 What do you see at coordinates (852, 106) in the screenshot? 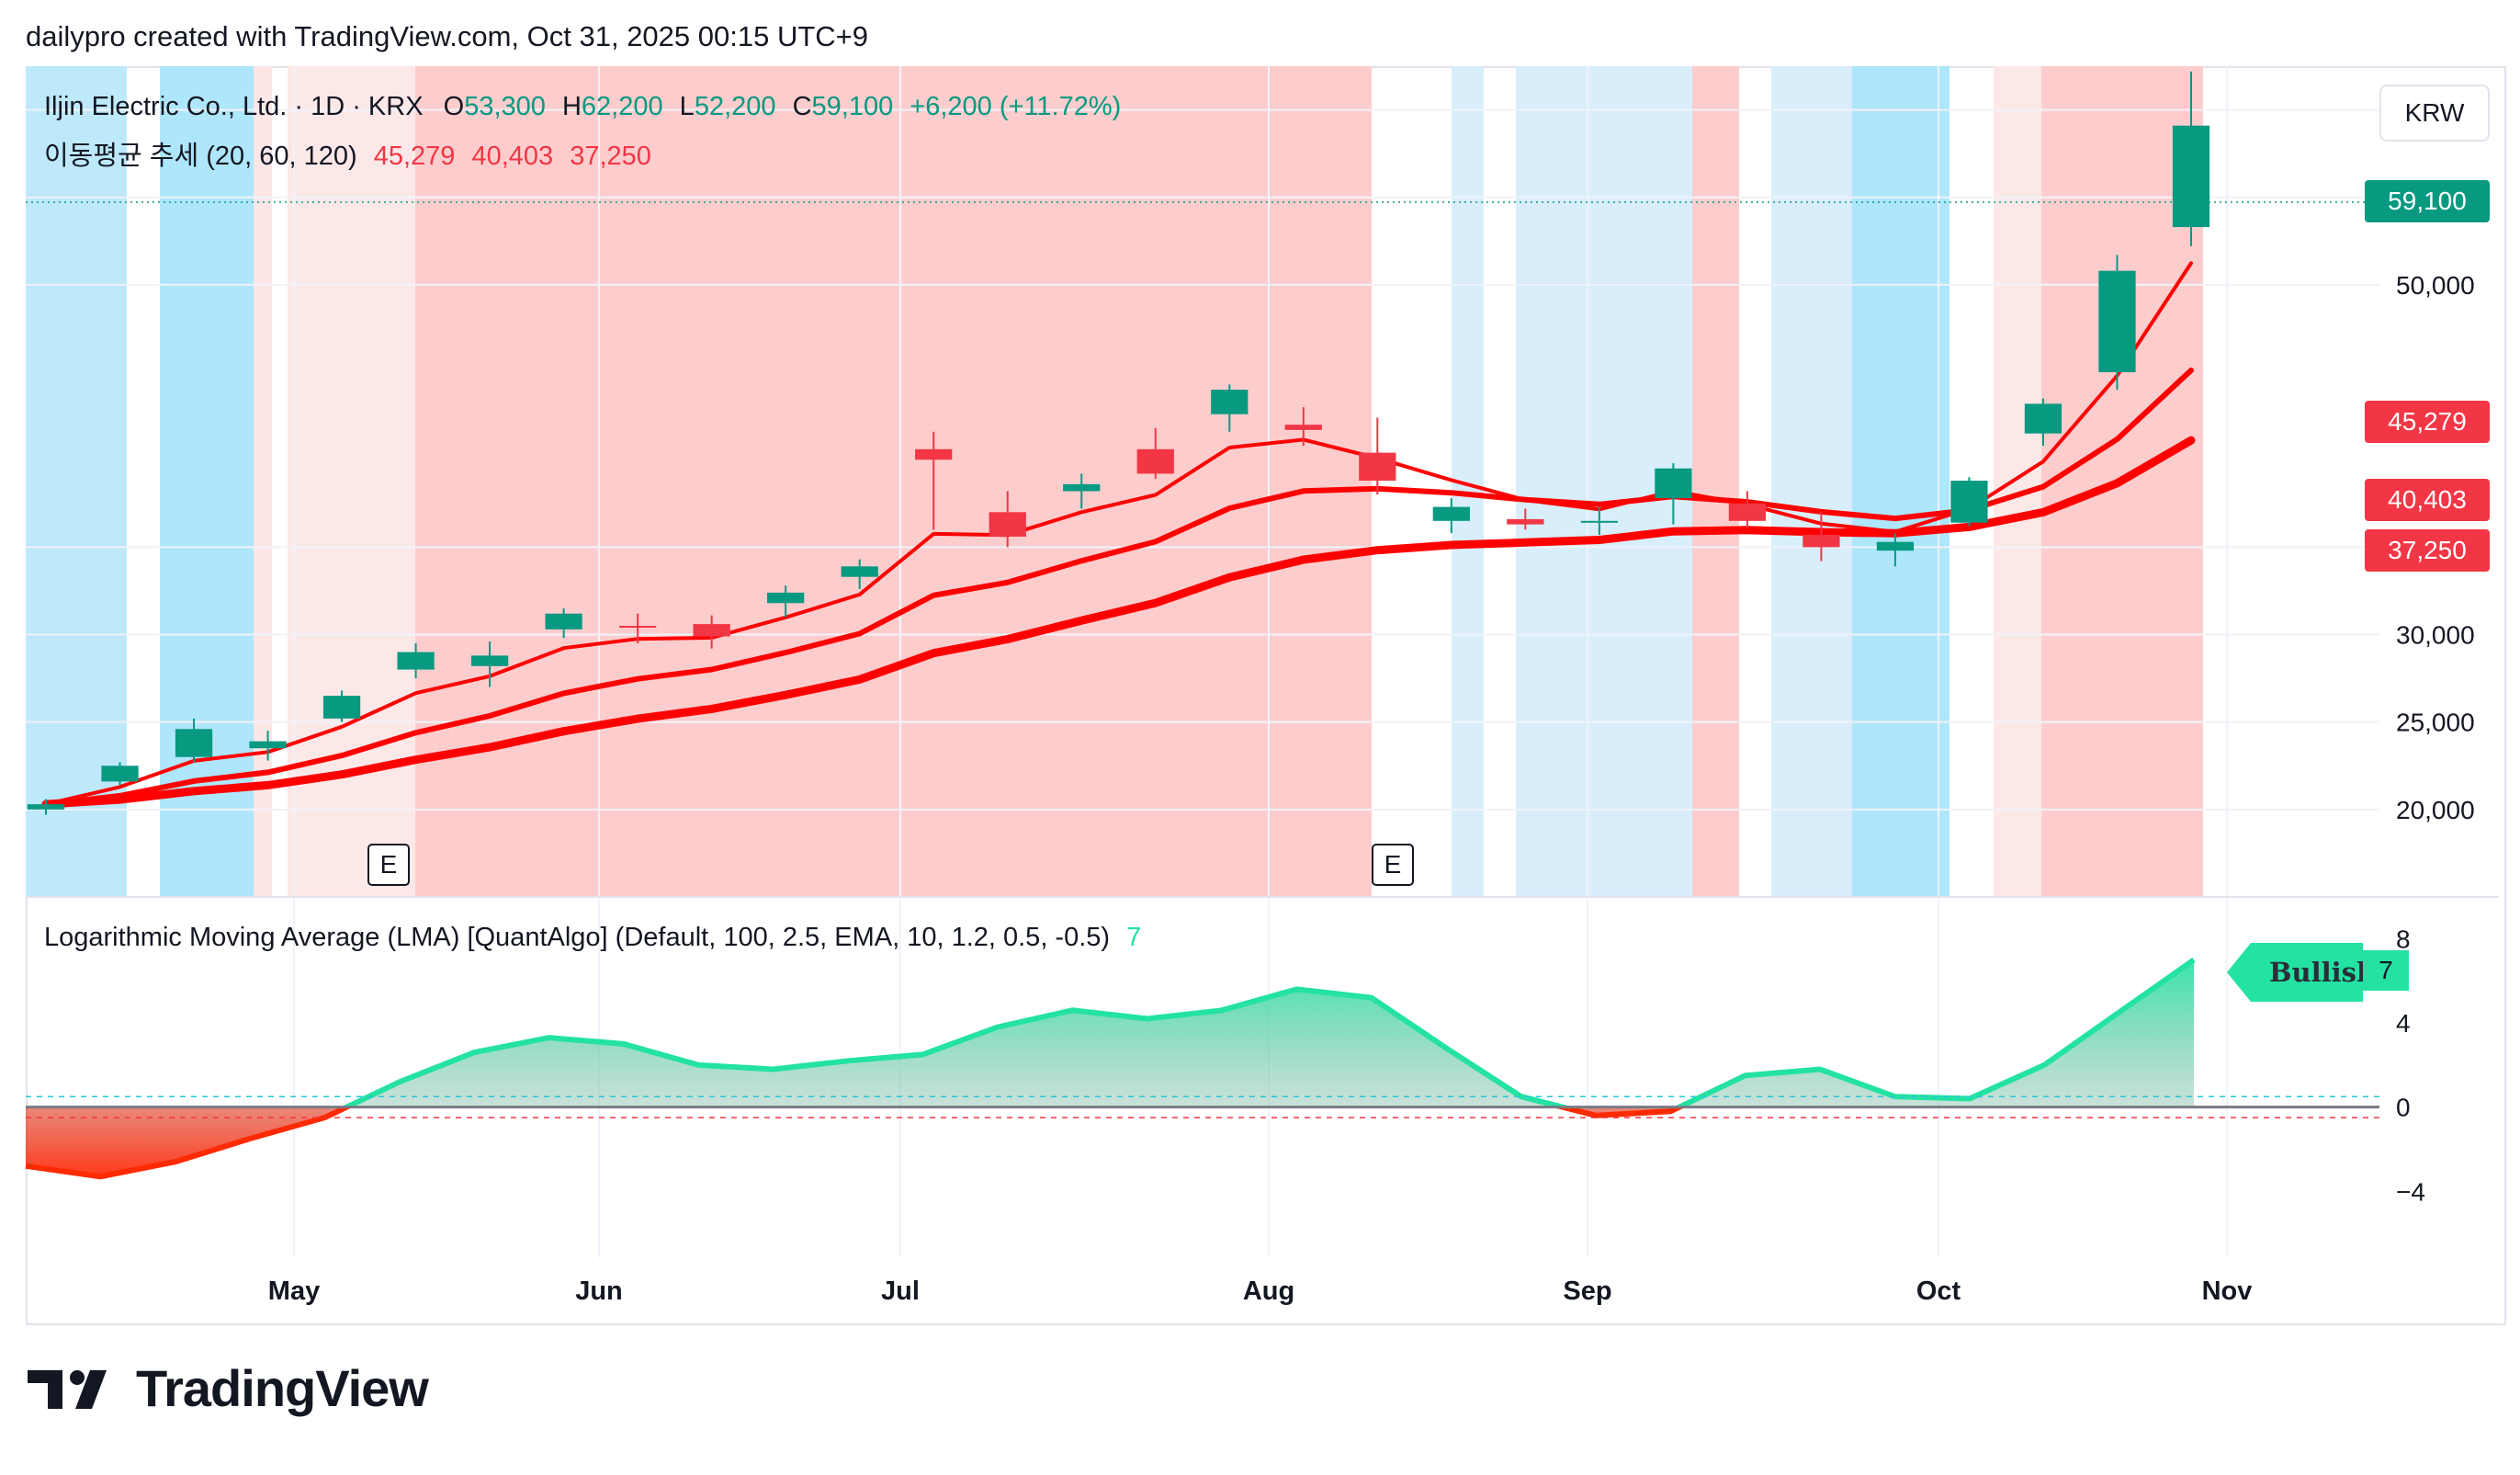
I see `close-value: 59,100` at bounding box center [852, 106].